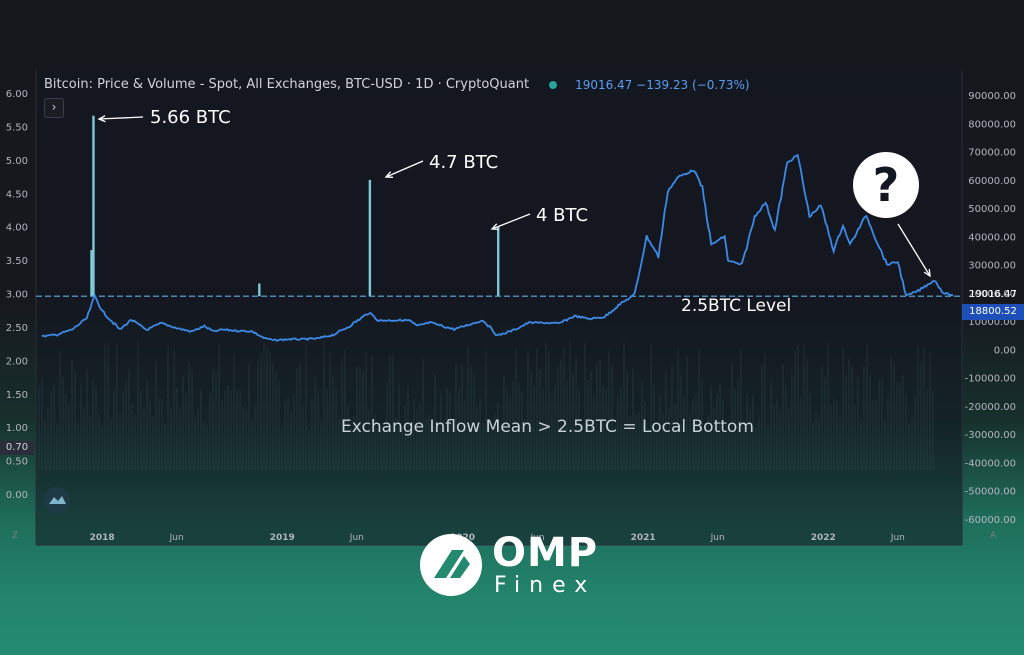 The height and width of the screenshot is (655, 1024). Describe the element at coordinates (282, 538) in the screenshot. I see `x-tick-label: 2019` at that location.